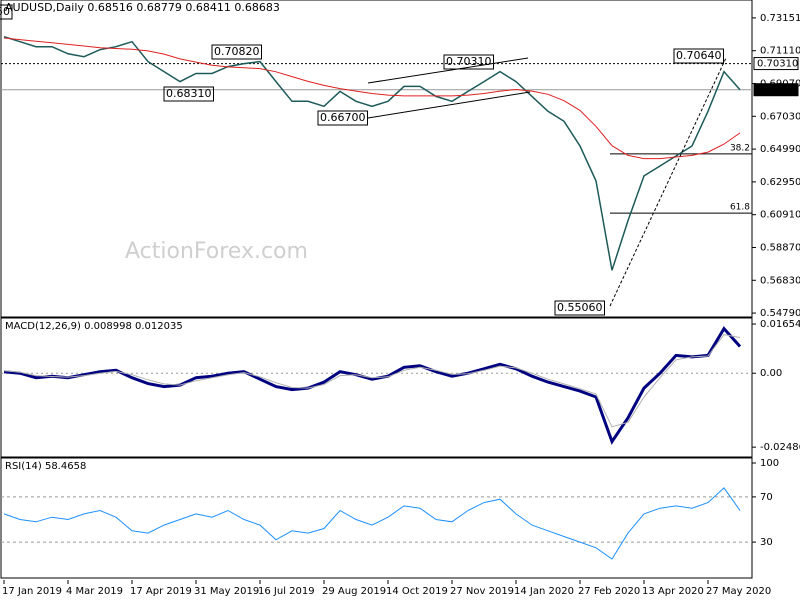  What do you see at coordinates (668, 182) in the screenshot?
I see `trend-line` at bounding box center [668, 182].